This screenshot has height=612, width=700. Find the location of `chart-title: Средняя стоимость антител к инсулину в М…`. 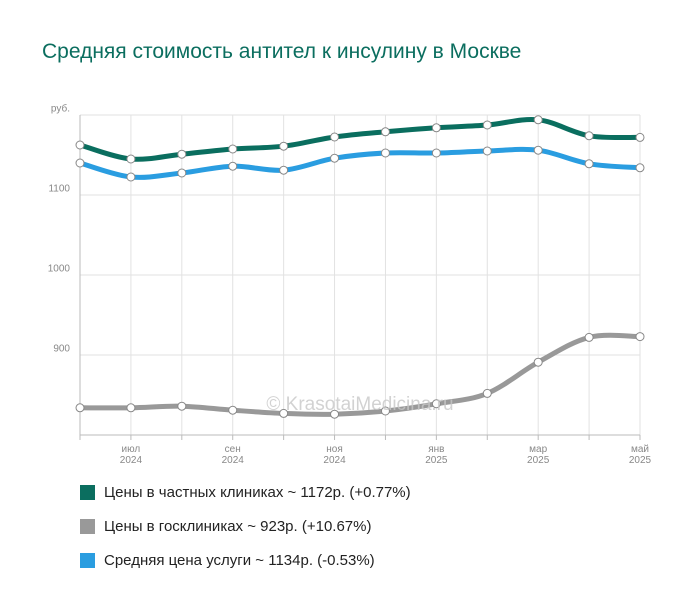

chart-title: Средняя стоимость антител к инсулину в М… is located at coordinates (282, 51).